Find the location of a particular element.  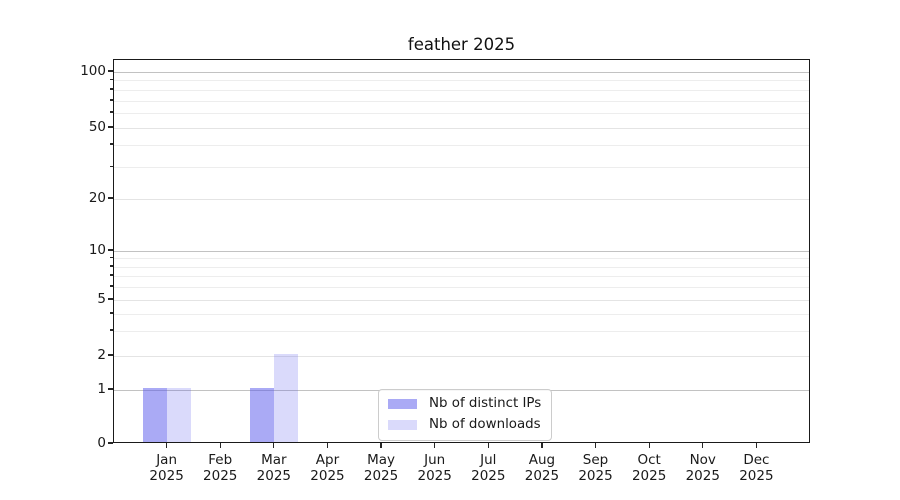

y-tick-label-2: 2 is located at coordinates (101, 354).